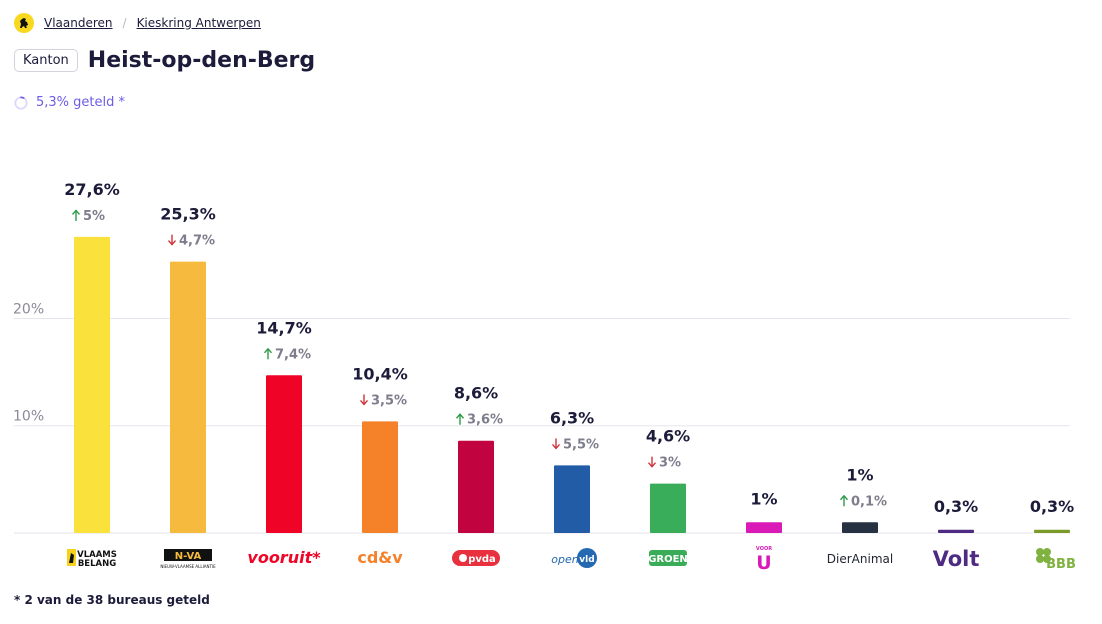  What do you see at coordinates (476, 393) in the screenshot?
I see `value-label: 8,6%` at bounding box center [476, 393].